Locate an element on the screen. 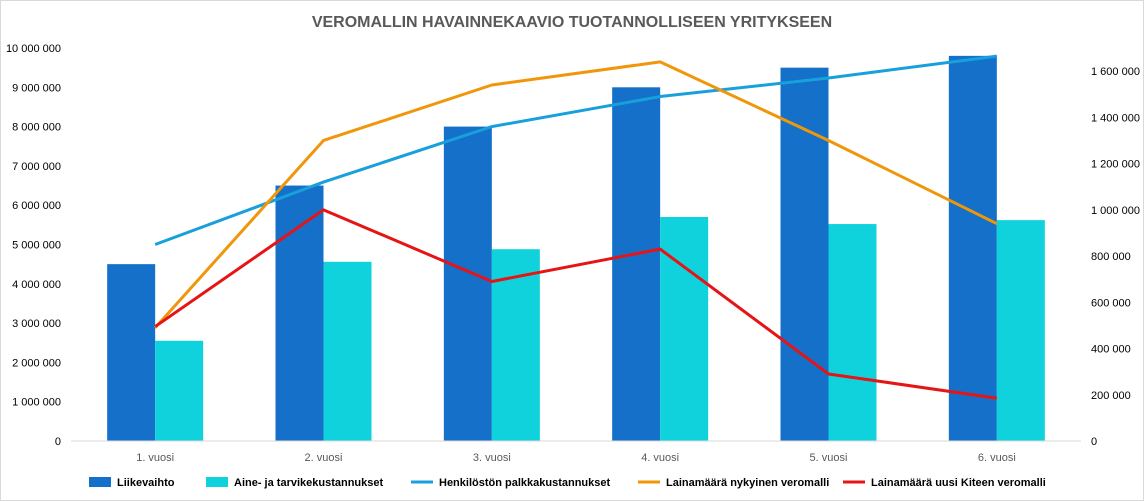 Image resolution: width=1144 pixels, height=501 pixels. x-tick-label: 1. vuosi is located at coordinates (155, 458).